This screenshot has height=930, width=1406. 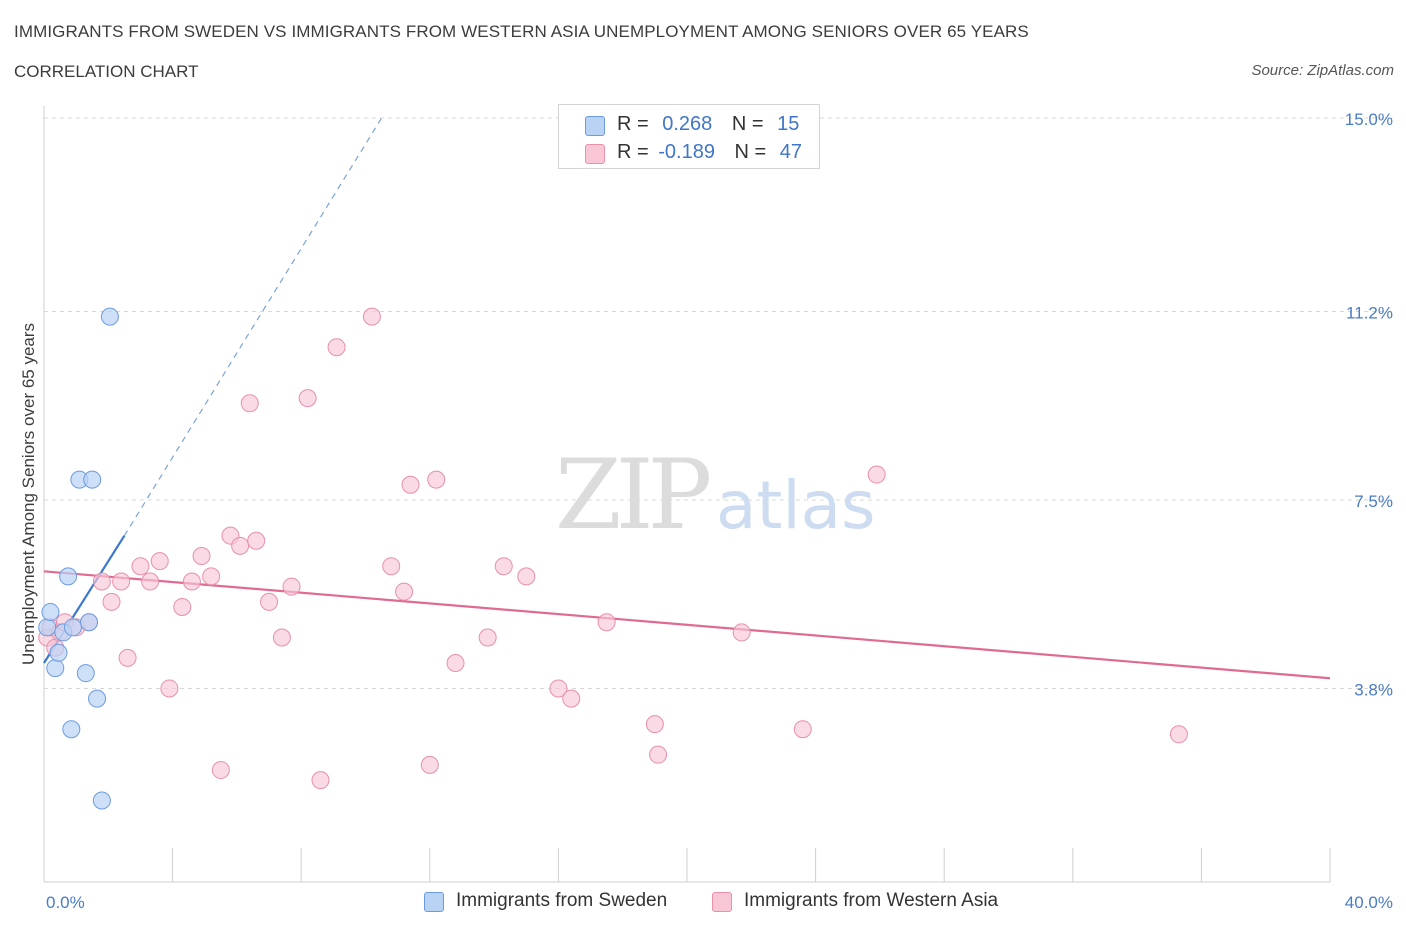 I want to click on trend-line-sweden-extrapolated, so click(x=253, y=326).